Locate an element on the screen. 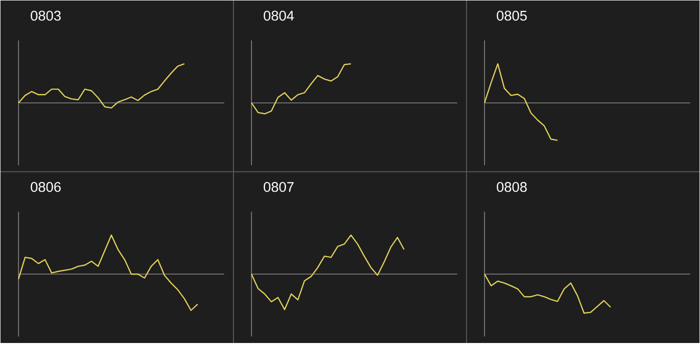 The image size is (700, 344). chart-title: 0804 is located at coordinates (279, 16).